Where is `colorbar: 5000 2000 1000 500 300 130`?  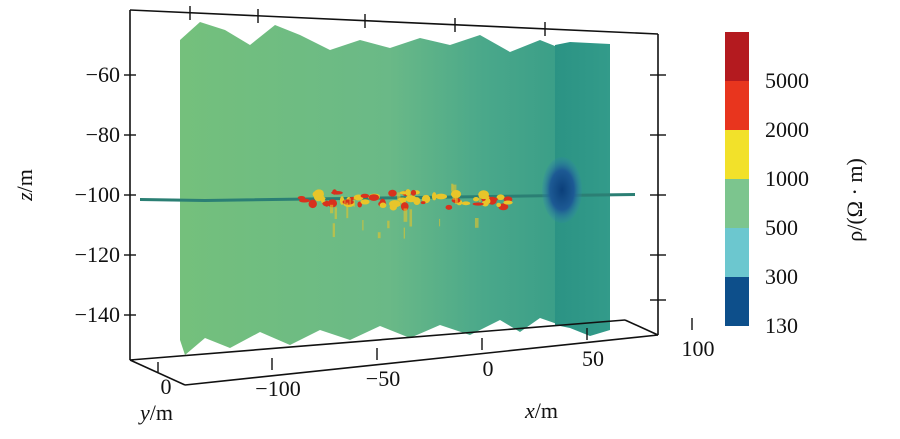
colorbar: 5000 2000 1000 500 300 130 is located at coordinates (767, 185).